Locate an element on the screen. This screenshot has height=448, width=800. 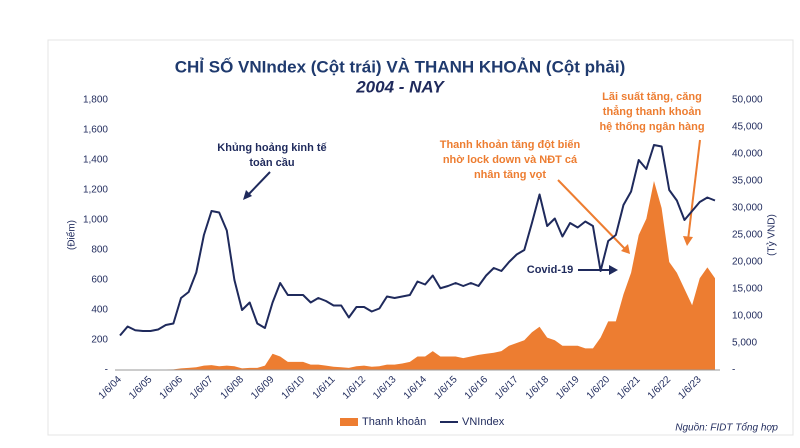
y-tick-label: 800 is located at coordinates (99, 250).